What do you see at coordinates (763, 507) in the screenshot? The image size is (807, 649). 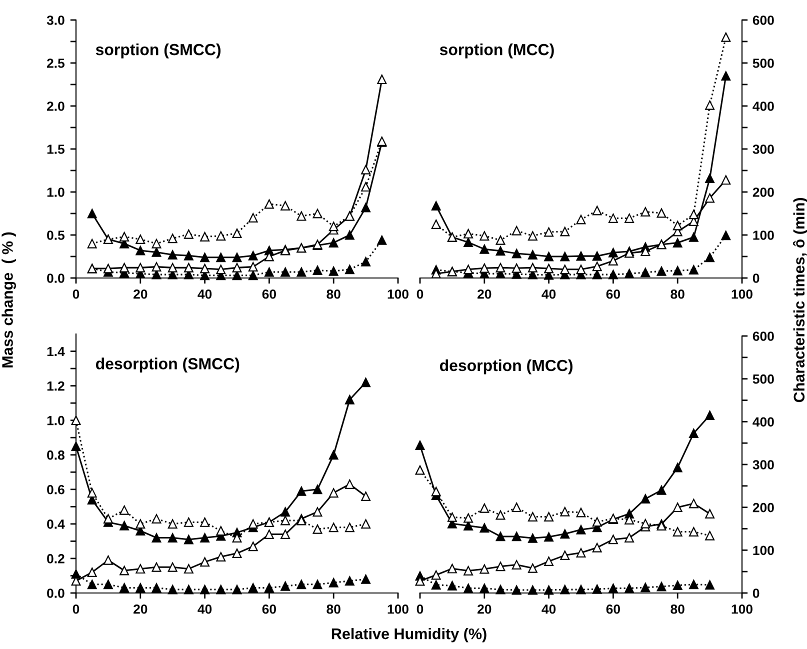 I see `y2-tick-label: 200` at bounding box center [763, 507].